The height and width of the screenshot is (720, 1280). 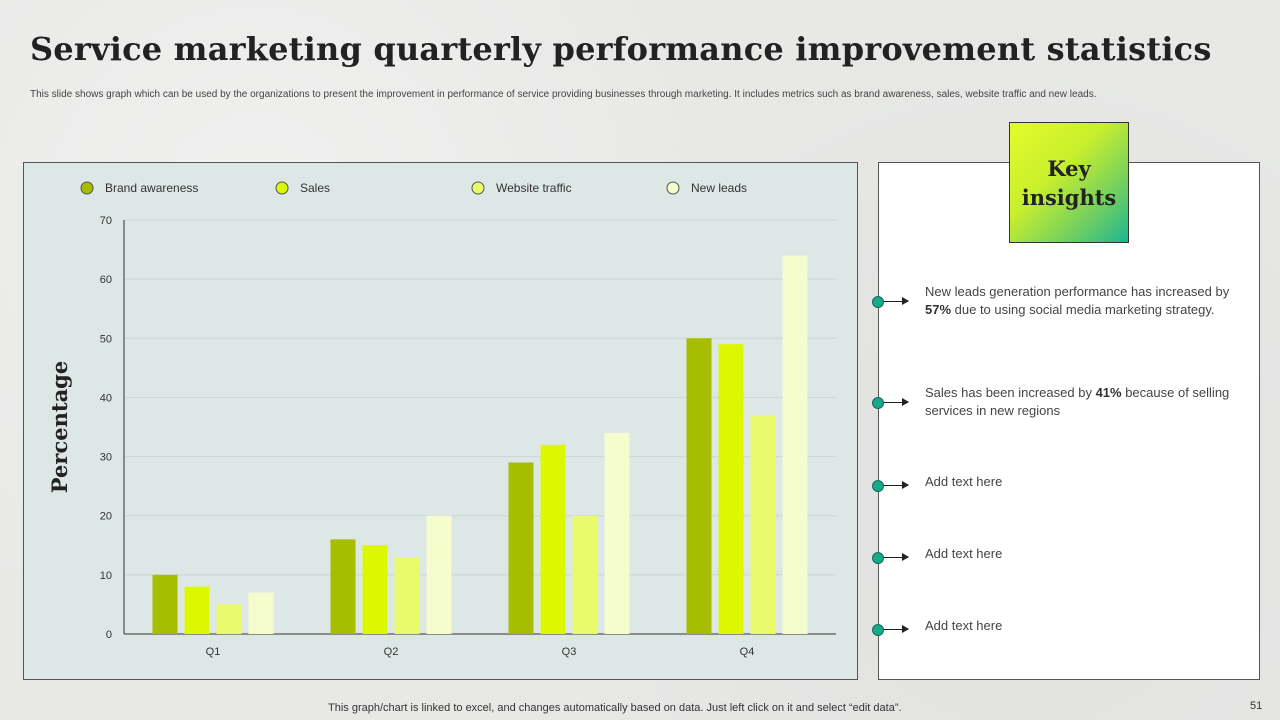 I want to click on key-insights-heading: Key insights, so click(x=1069, y=182).